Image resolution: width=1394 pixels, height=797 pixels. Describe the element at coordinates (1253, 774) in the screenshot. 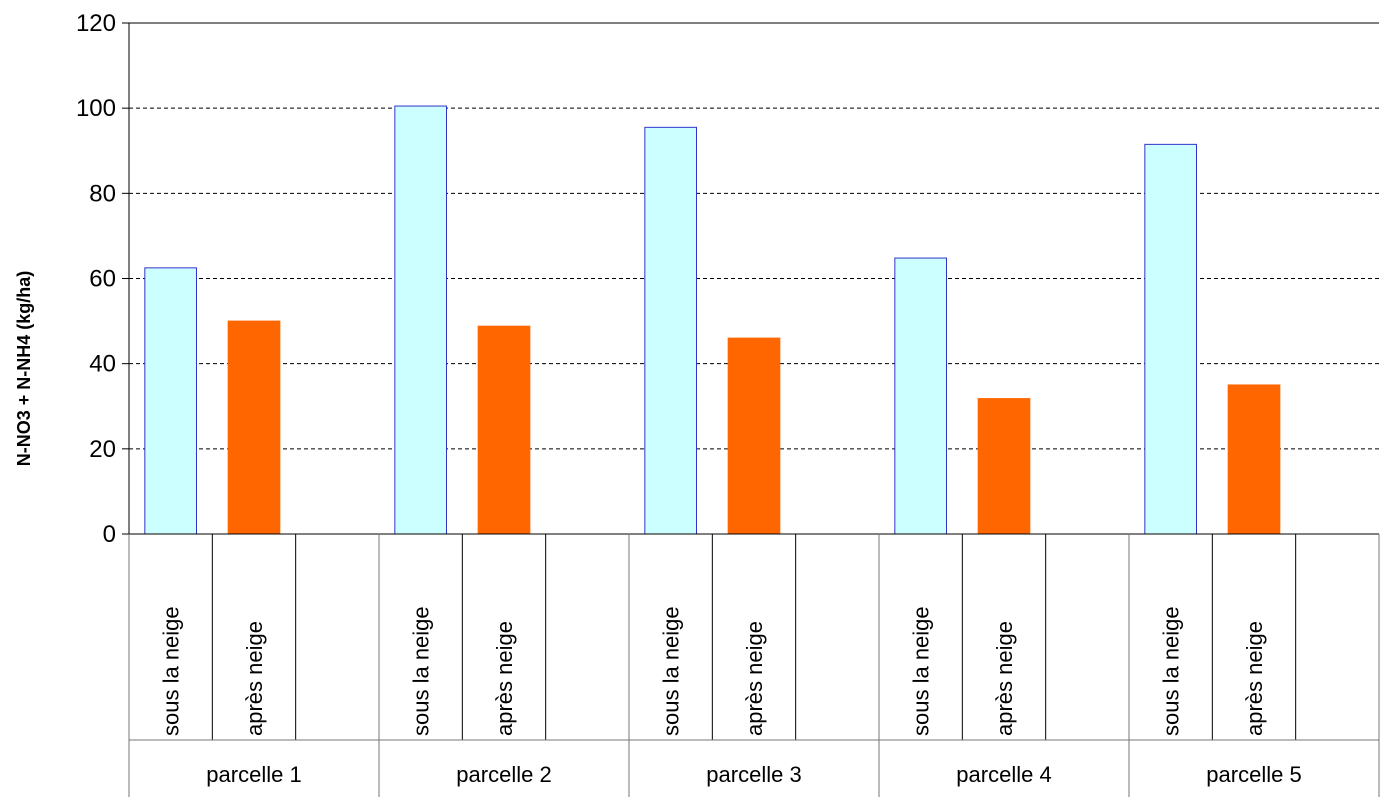

I see `group-label: parcelle 5` at that location.